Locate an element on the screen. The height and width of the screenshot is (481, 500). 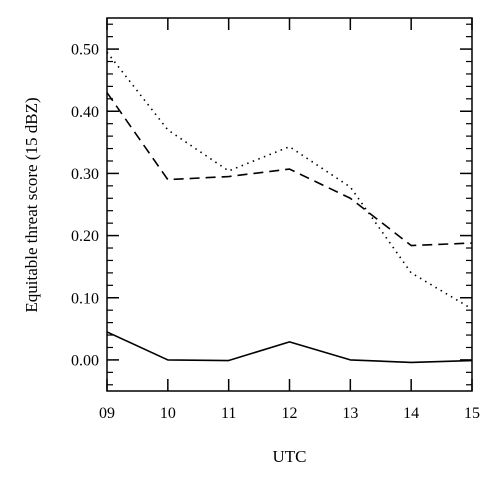
series-line-solid is located at coordinates (289, 347).